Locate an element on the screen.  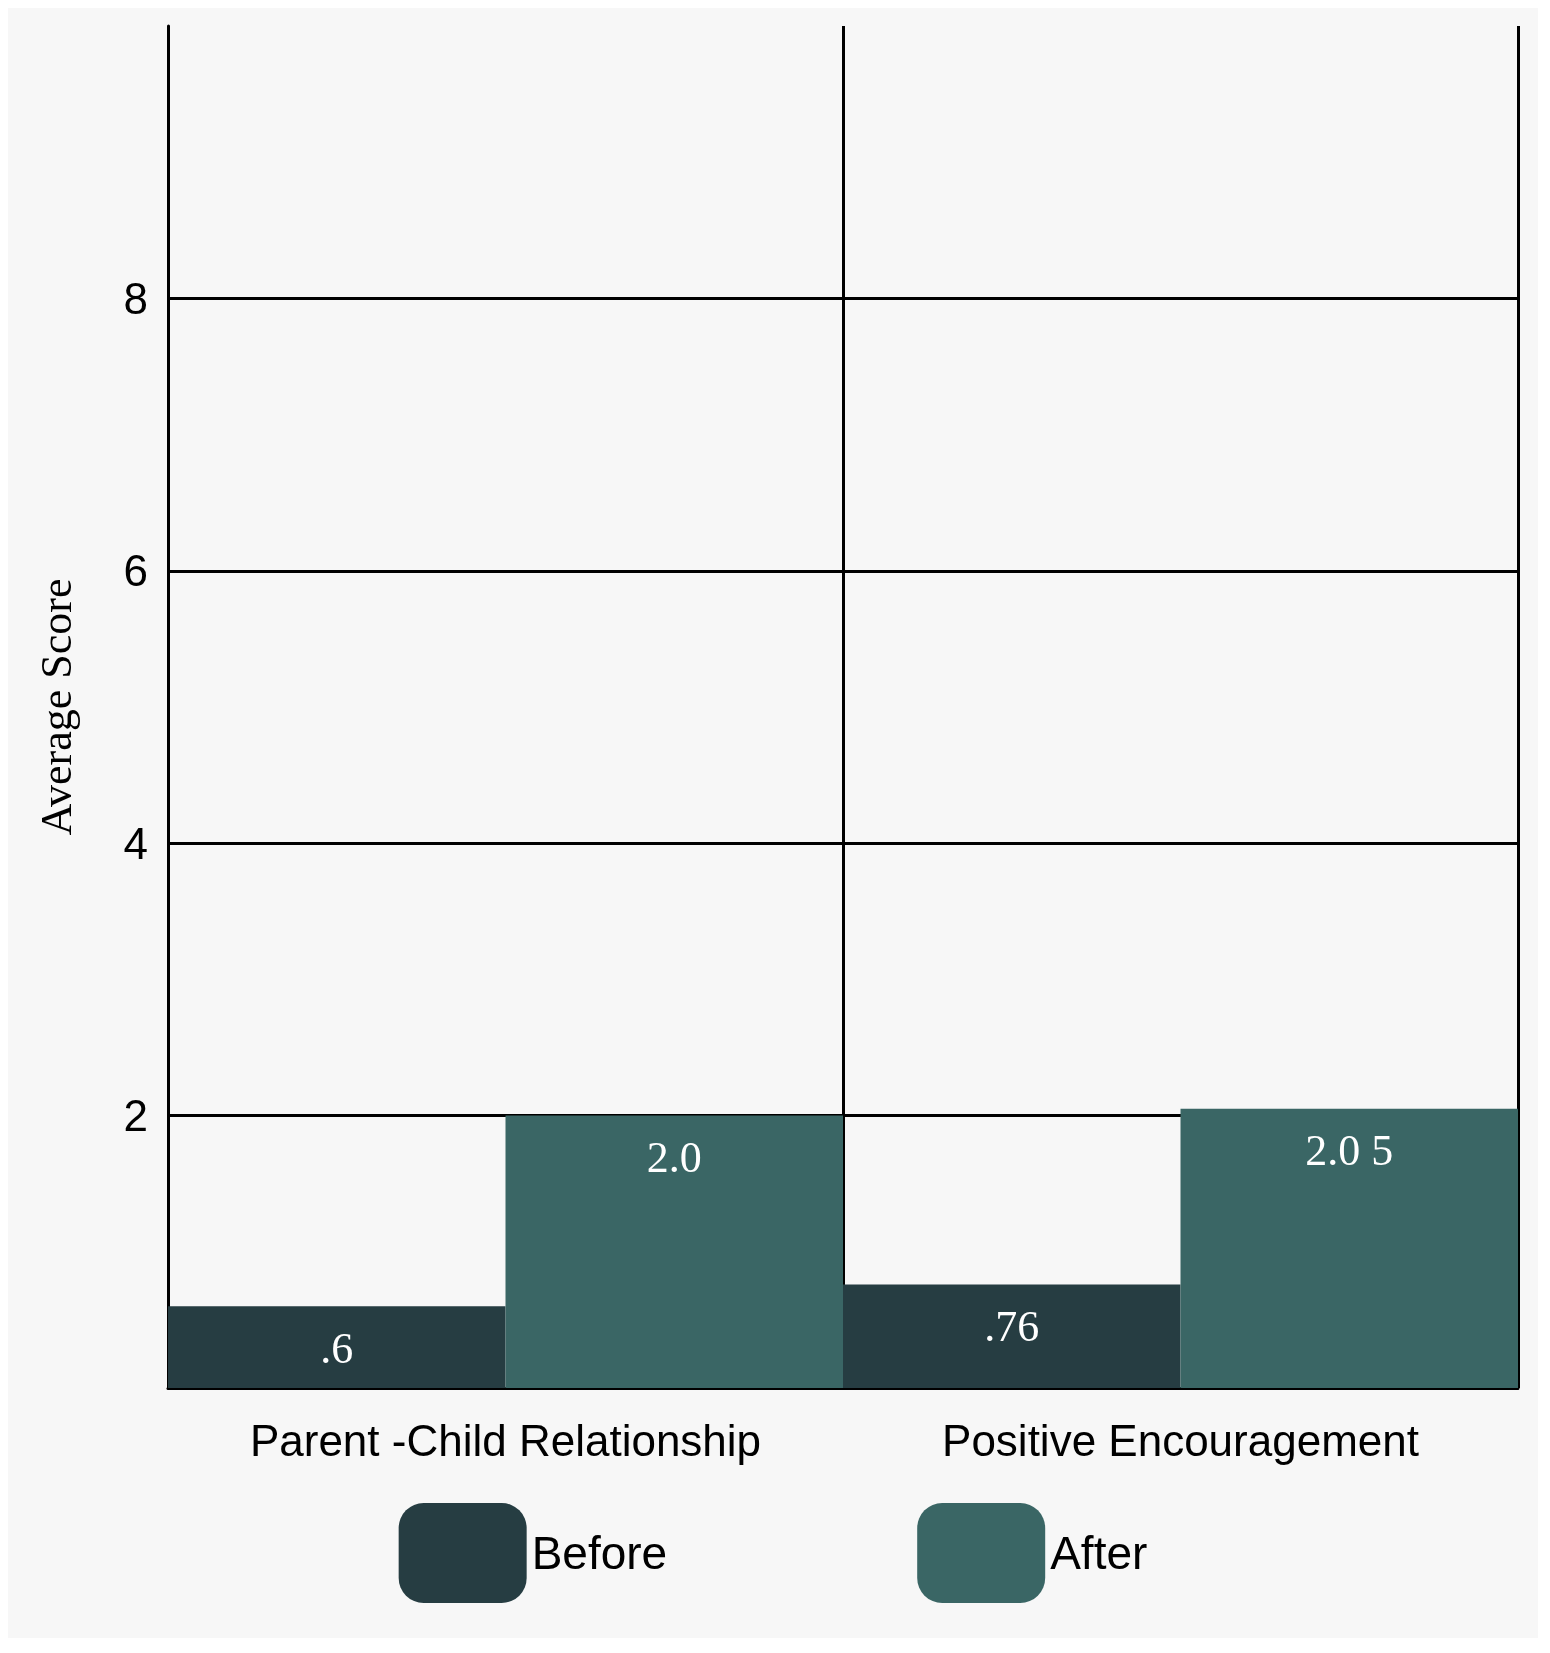
data-label: 2.0 is located at coordinates (674, 1158).